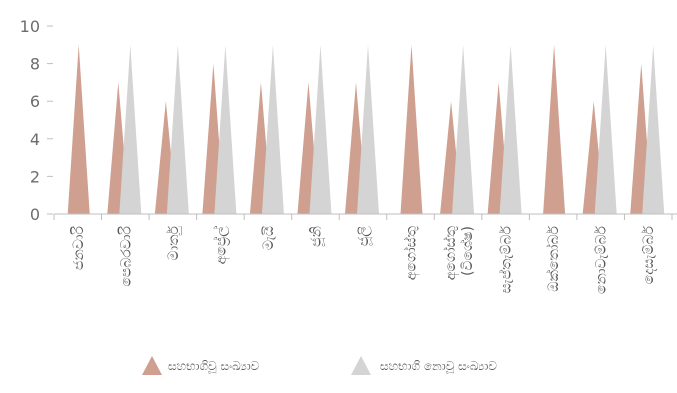  I want to click on legend: සහභාගිවූ සංඛ්‍යාව සහභාගි නොවූ සංඛ්‍යාව, so click(319, 365).